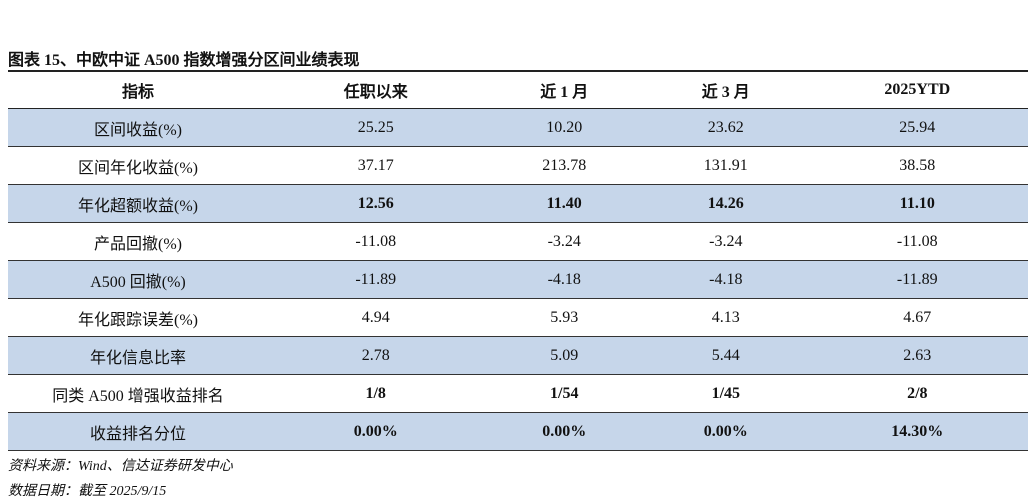 The height and width of the screenshot is (502, 1033). I want to click on row-label: 收益排名分位, so click(138, 431).